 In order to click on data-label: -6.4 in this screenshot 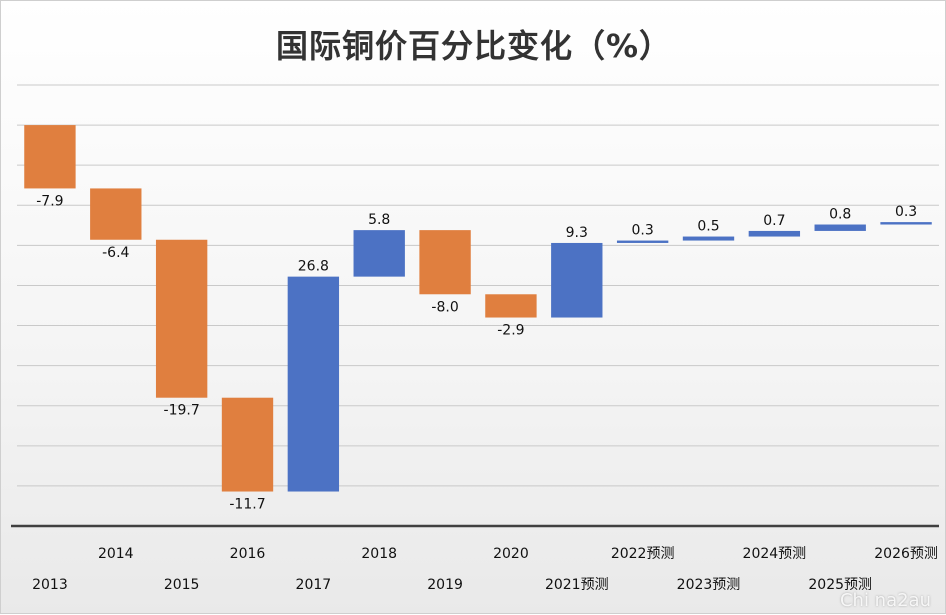, I will do `click(115, 253)`.